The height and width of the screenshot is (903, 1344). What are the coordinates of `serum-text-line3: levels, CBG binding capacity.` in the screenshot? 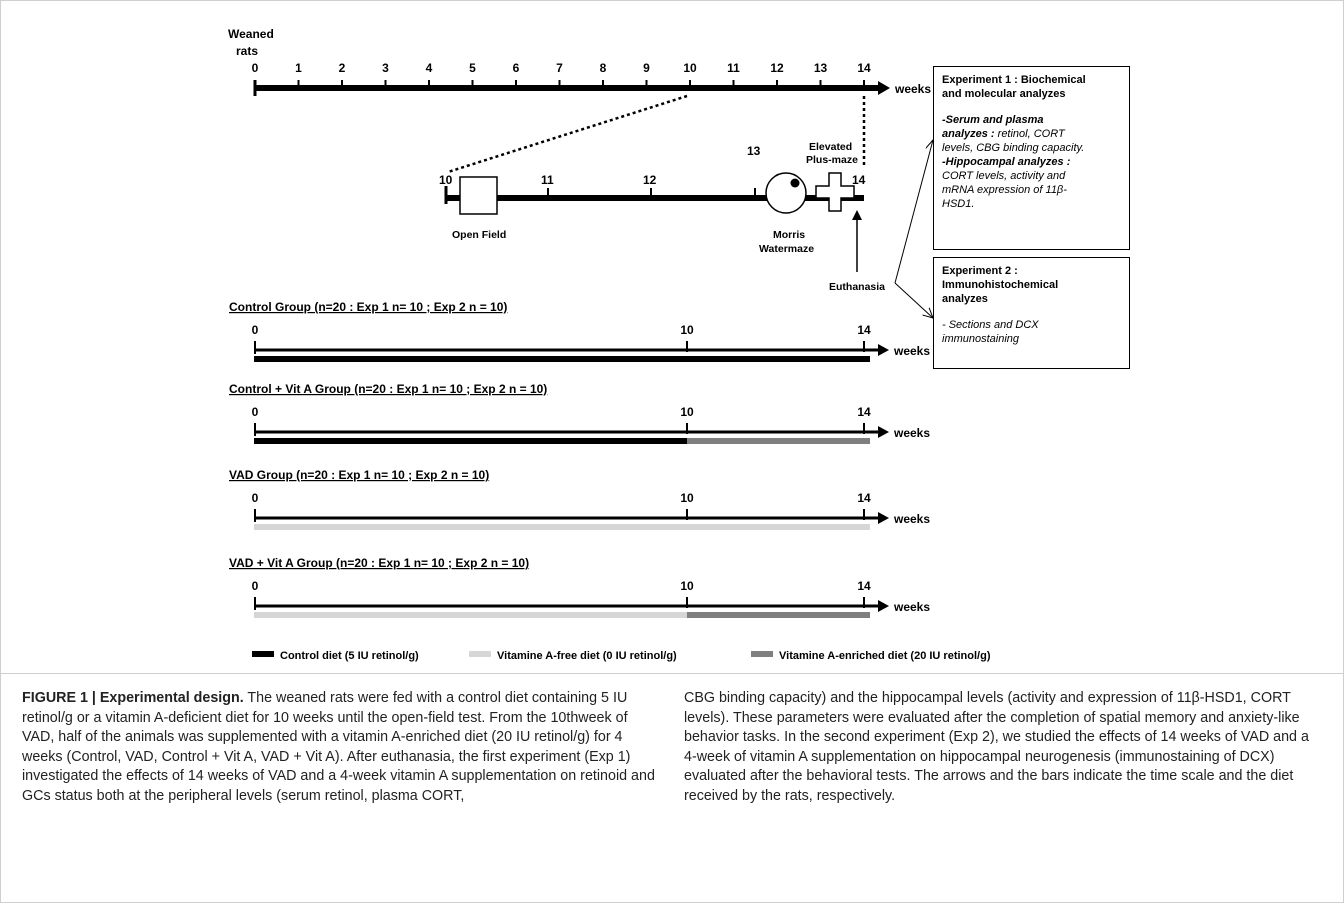 It's located at (1013, 148).